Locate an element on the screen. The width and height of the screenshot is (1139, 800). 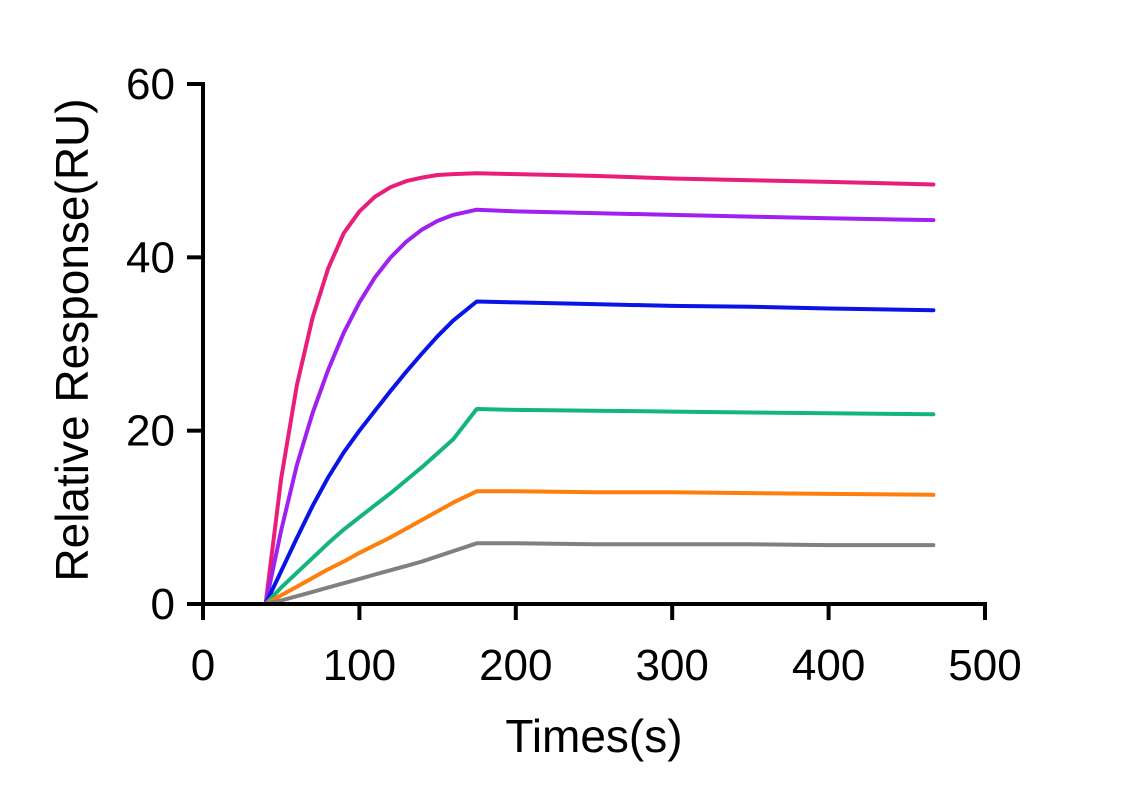
y-tick-label: 0 is located at coordinates (163, 604).